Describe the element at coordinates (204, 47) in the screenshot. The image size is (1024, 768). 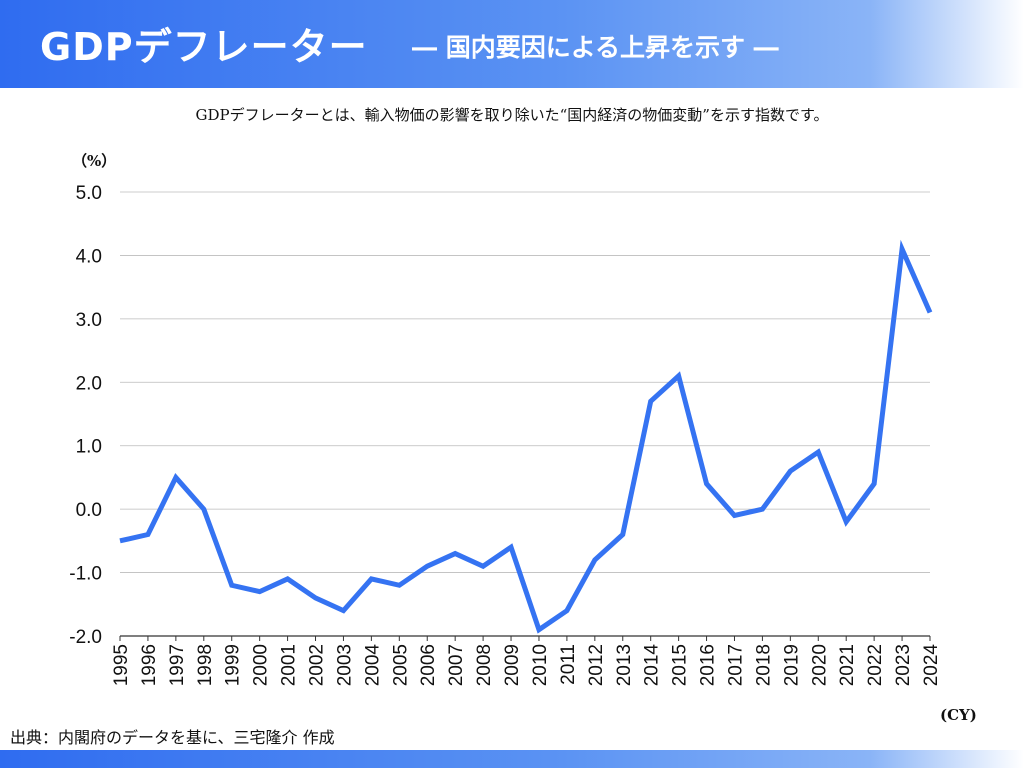
I see `page-title: GDPデフレーター` at that location.